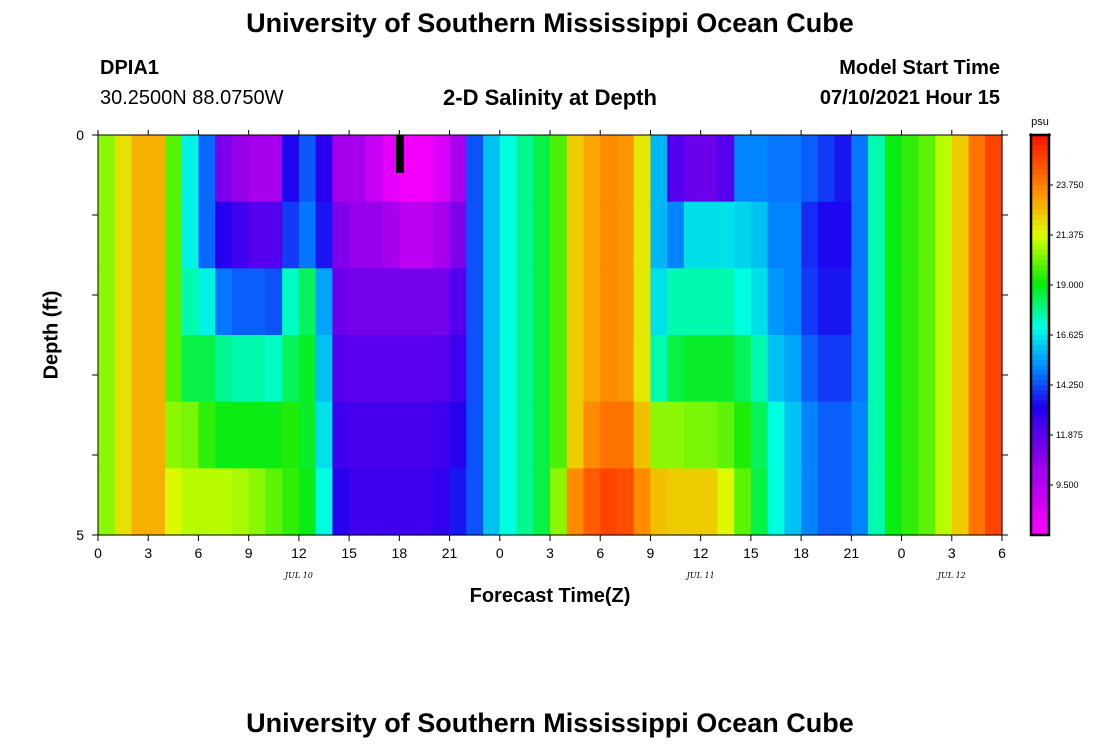  I want to click on colorbar-tick-label: 9.500, so click(1067, 485).